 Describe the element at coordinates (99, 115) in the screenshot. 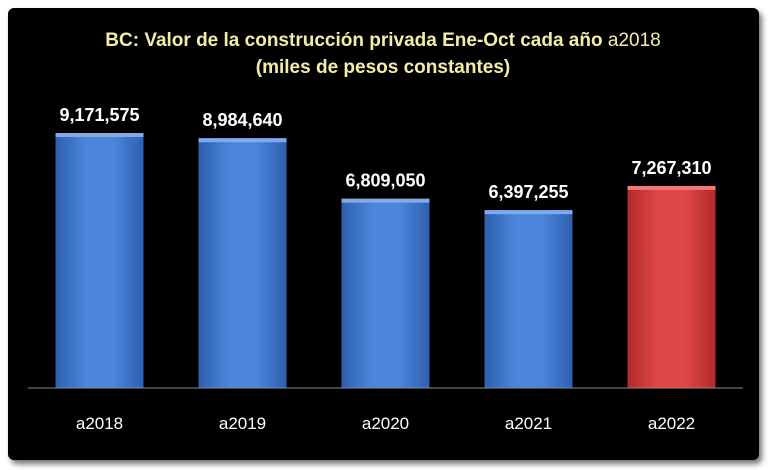

I see `value-label-a2018: 9,171,575` at that location.